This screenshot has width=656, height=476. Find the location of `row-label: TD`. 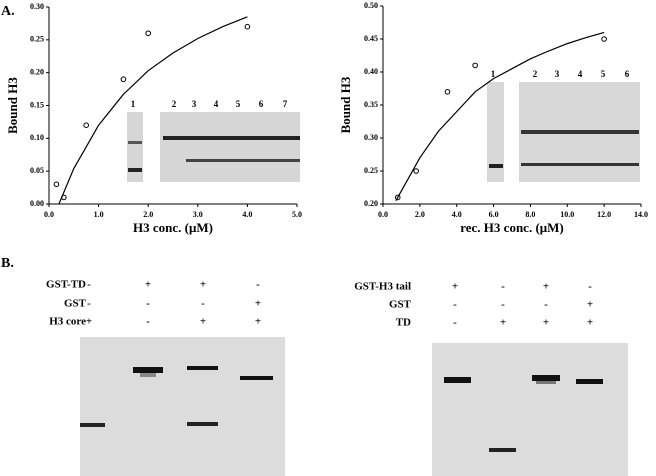

row-label: TD is located at coordinates (403, 323).